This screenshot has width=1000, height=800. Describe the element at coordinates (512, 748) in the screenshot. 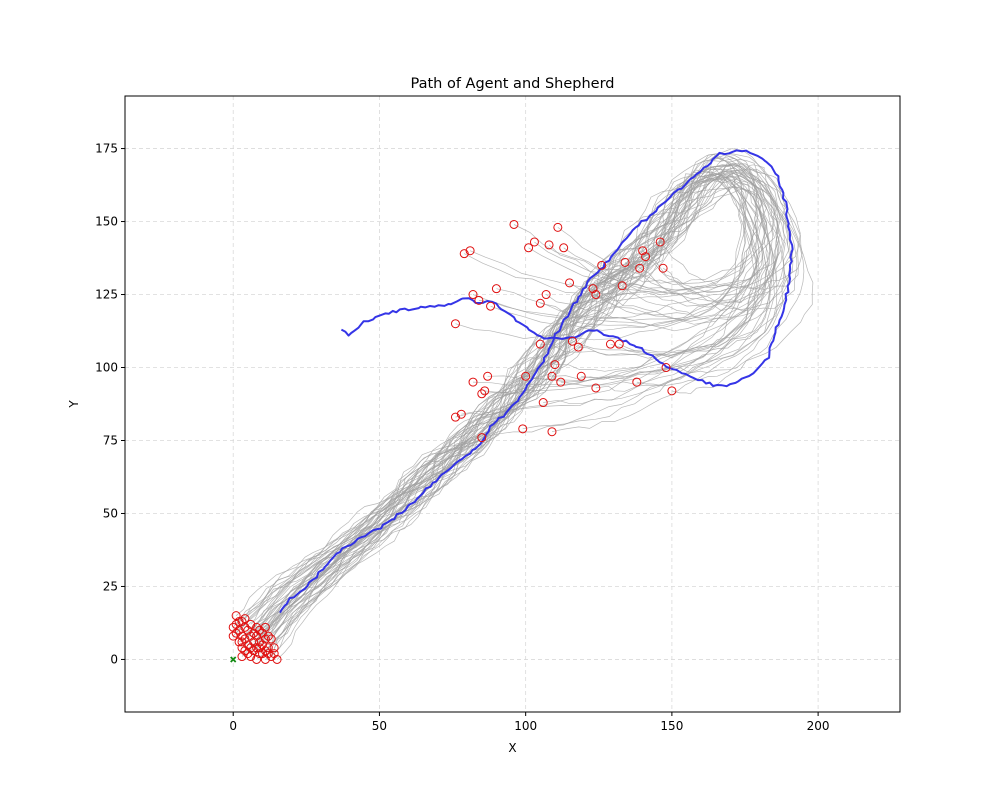

I see `x-axis-label: X` at that location.